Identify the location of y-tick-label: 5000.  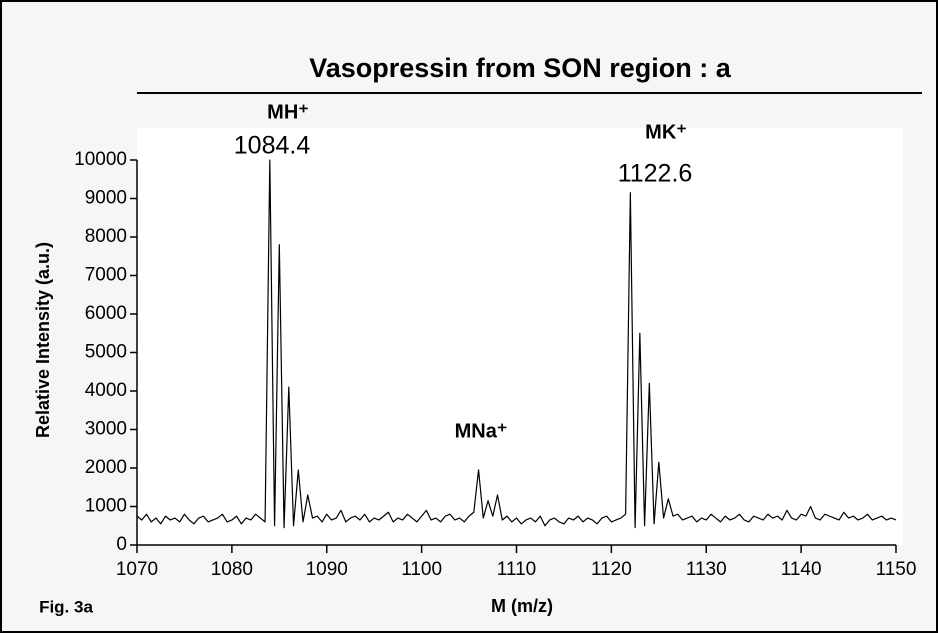
(106, 352).